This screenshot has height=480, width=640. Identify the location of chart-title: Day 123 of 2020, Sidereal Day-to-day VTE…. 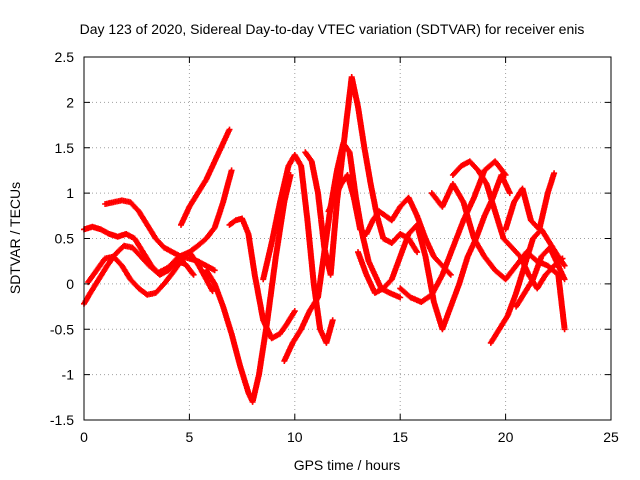
(332, 29).